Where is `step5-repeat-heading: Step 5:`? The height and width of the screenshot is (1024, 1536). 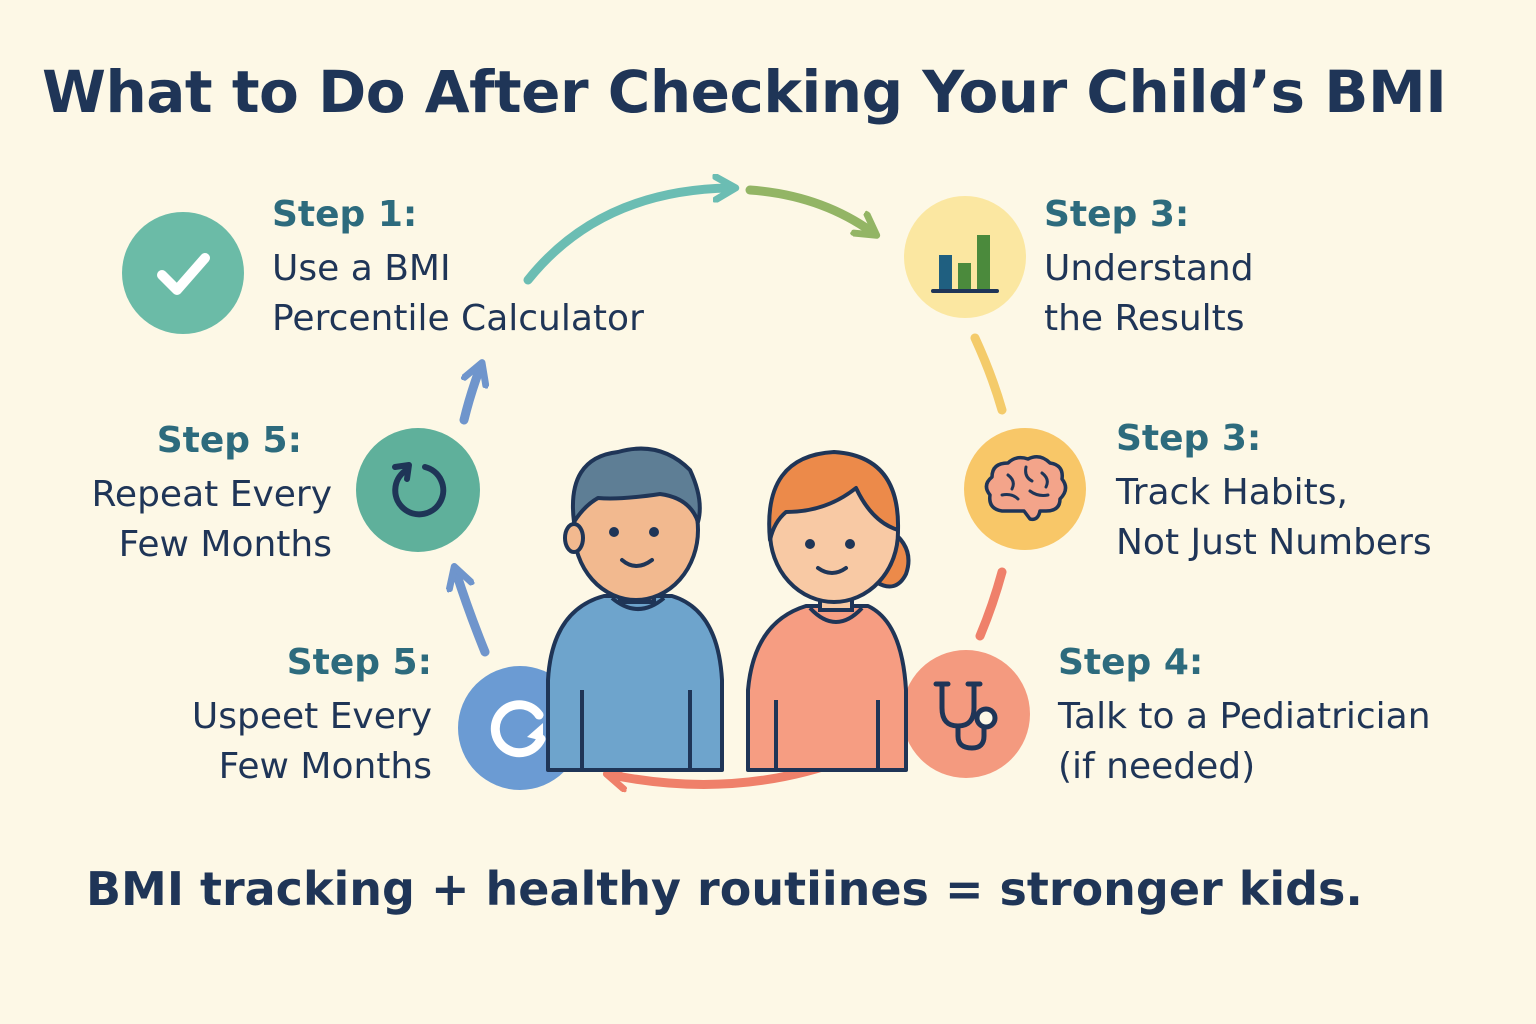
step5-repeat-heading: Step 5: is located at coordinates (229, 440).